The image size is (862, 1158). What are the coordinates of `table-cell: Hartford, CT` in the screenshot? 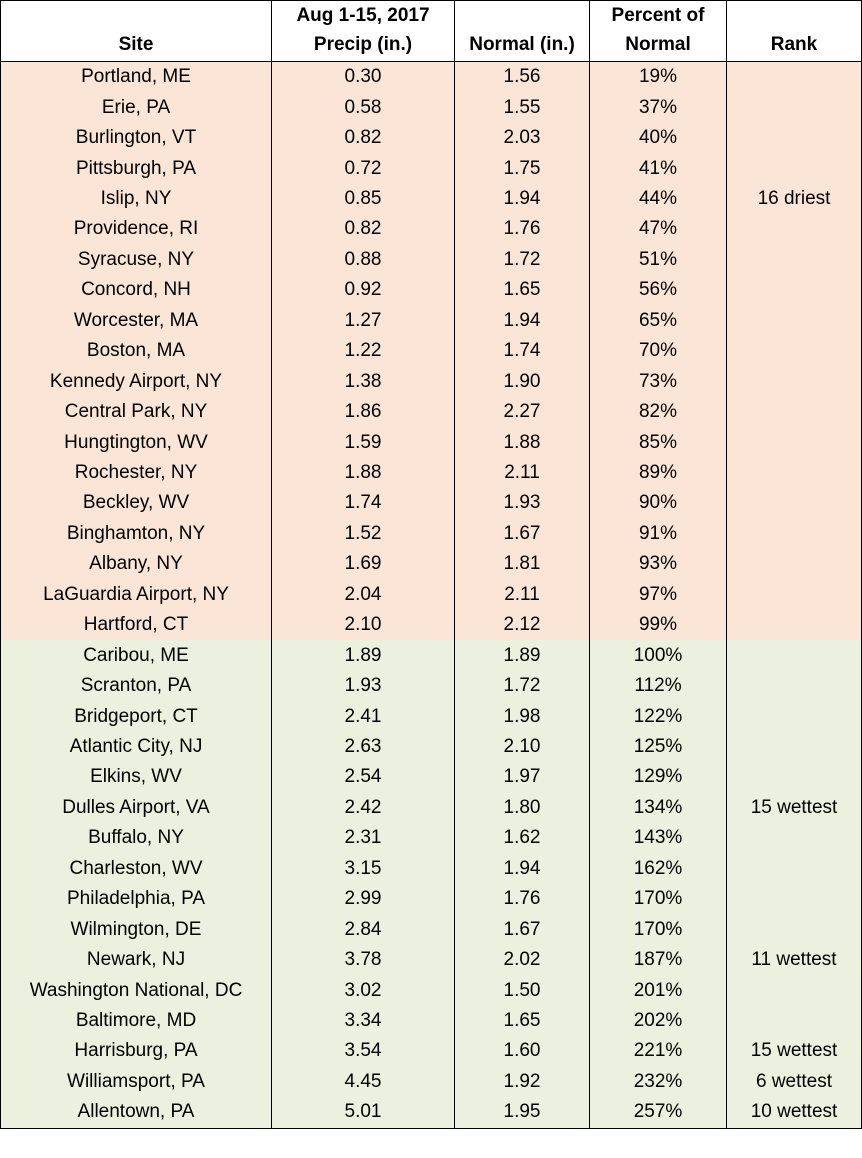 It's located at (136, 626).